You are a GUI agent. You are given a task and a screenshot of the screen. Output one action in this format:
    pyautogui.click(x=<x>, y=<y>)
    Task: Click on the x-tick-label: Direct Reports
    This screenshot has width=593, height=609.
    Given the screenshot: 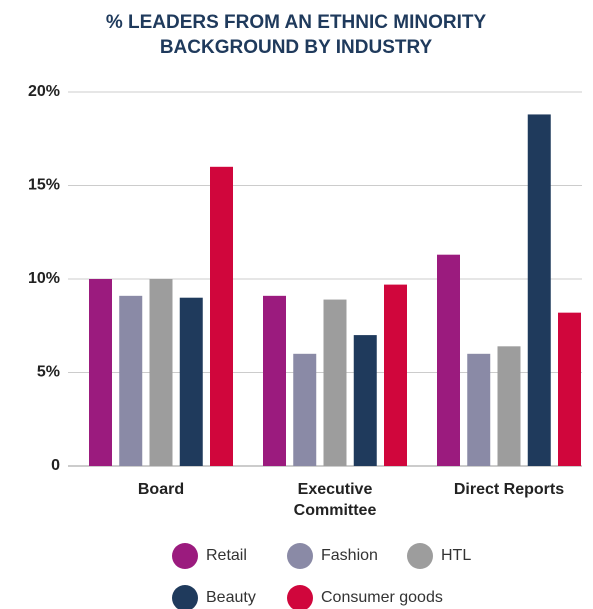 What is the action you would take?
    pyautogui.click(x=509, y=489)
    